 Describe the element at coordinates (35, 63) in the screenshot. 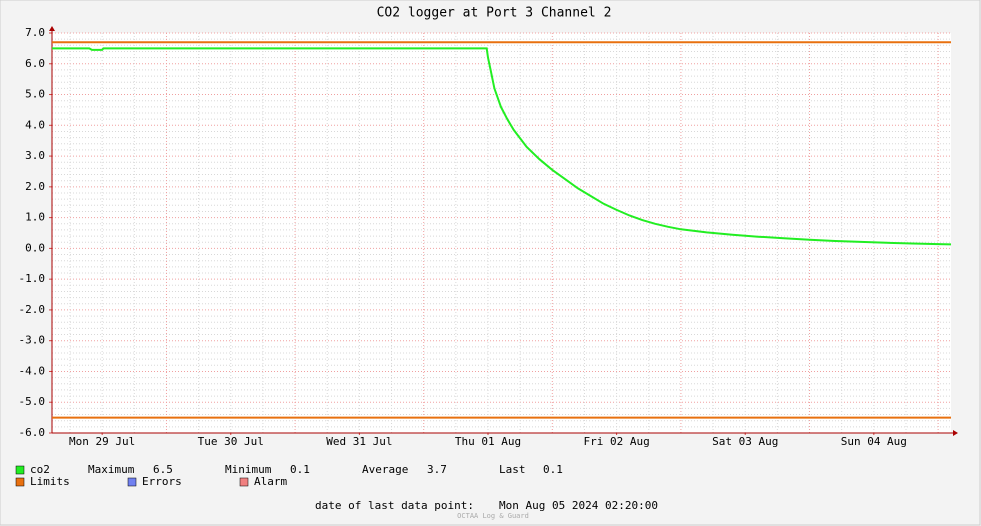

I see `y-tick-label: 6.0` at that location.